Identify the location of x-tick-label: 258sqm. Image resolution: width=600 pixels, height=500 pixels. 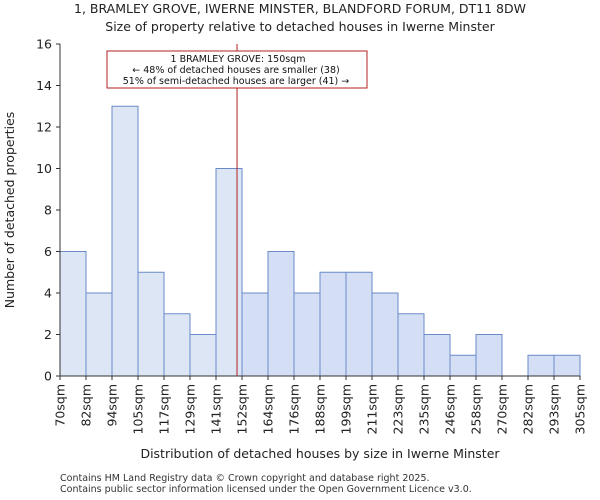
(476, 409).